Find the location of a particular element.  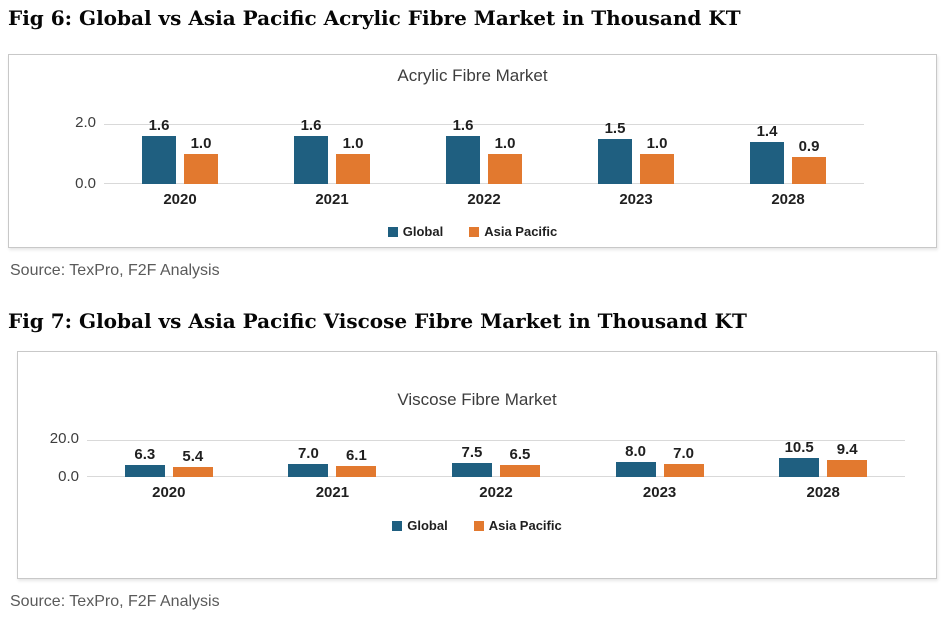

bar-unit-asia-pacific-2022: 1.0 is located at coordinates (505, 160).